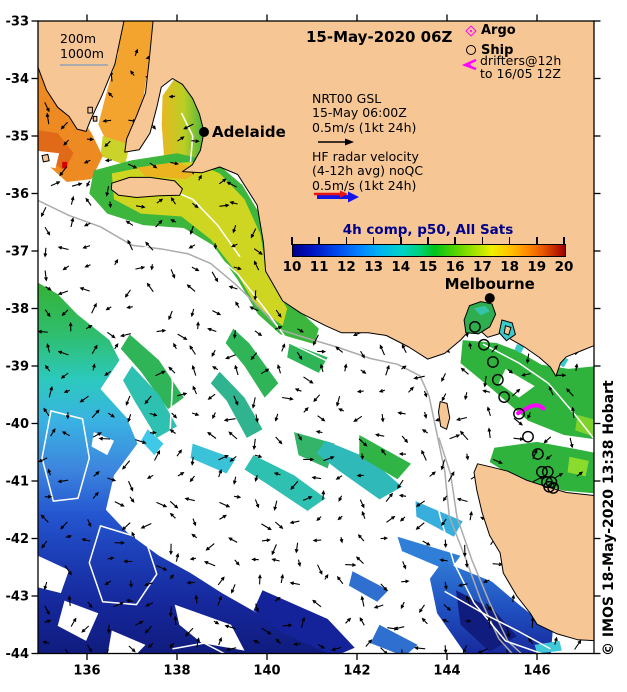 The width and height of the screenshot is (627, 692). Describe the element at coordinates (537, 267) in the screenshot. I see `colorbar-tick-label: 19` at that location.